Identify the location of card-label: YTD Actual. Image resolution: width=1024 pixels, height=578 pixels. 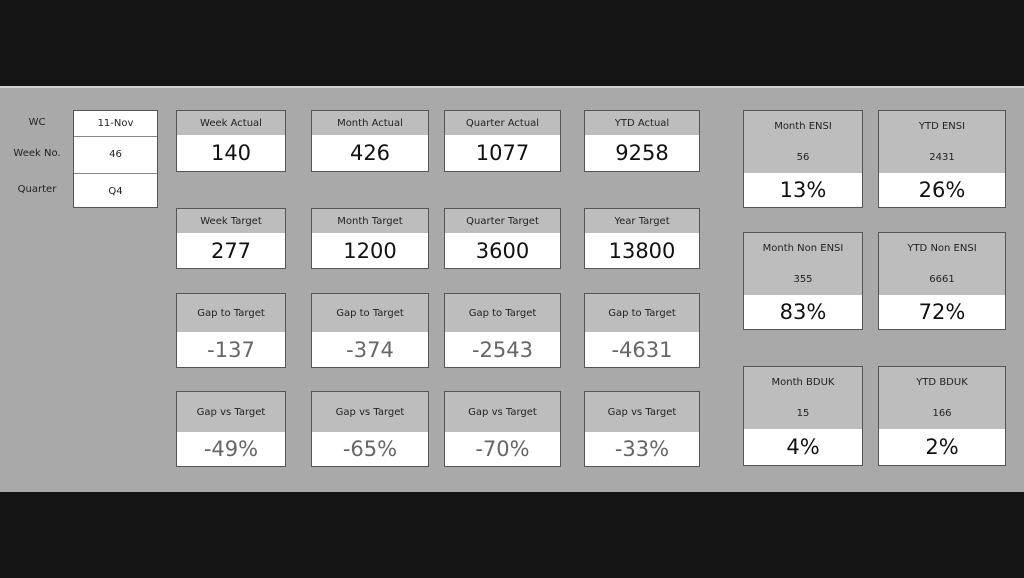
(642, 123).